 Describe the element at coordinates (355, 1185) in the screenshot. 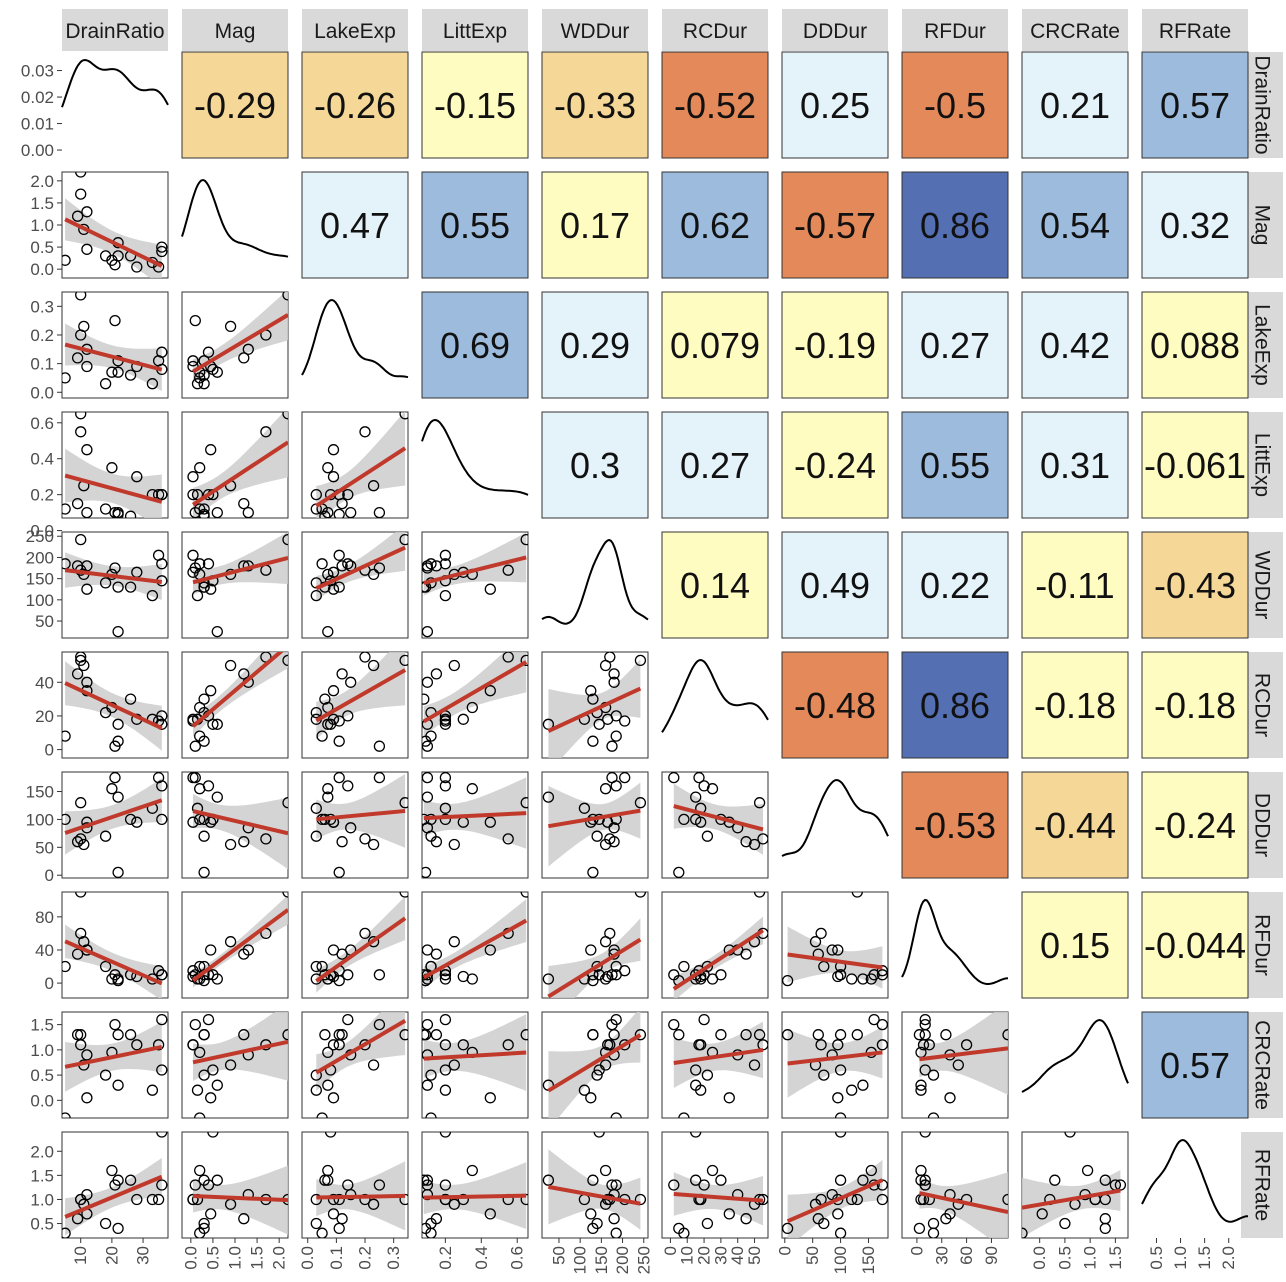

I see `panel-rfrate-lakeexp` at that location.